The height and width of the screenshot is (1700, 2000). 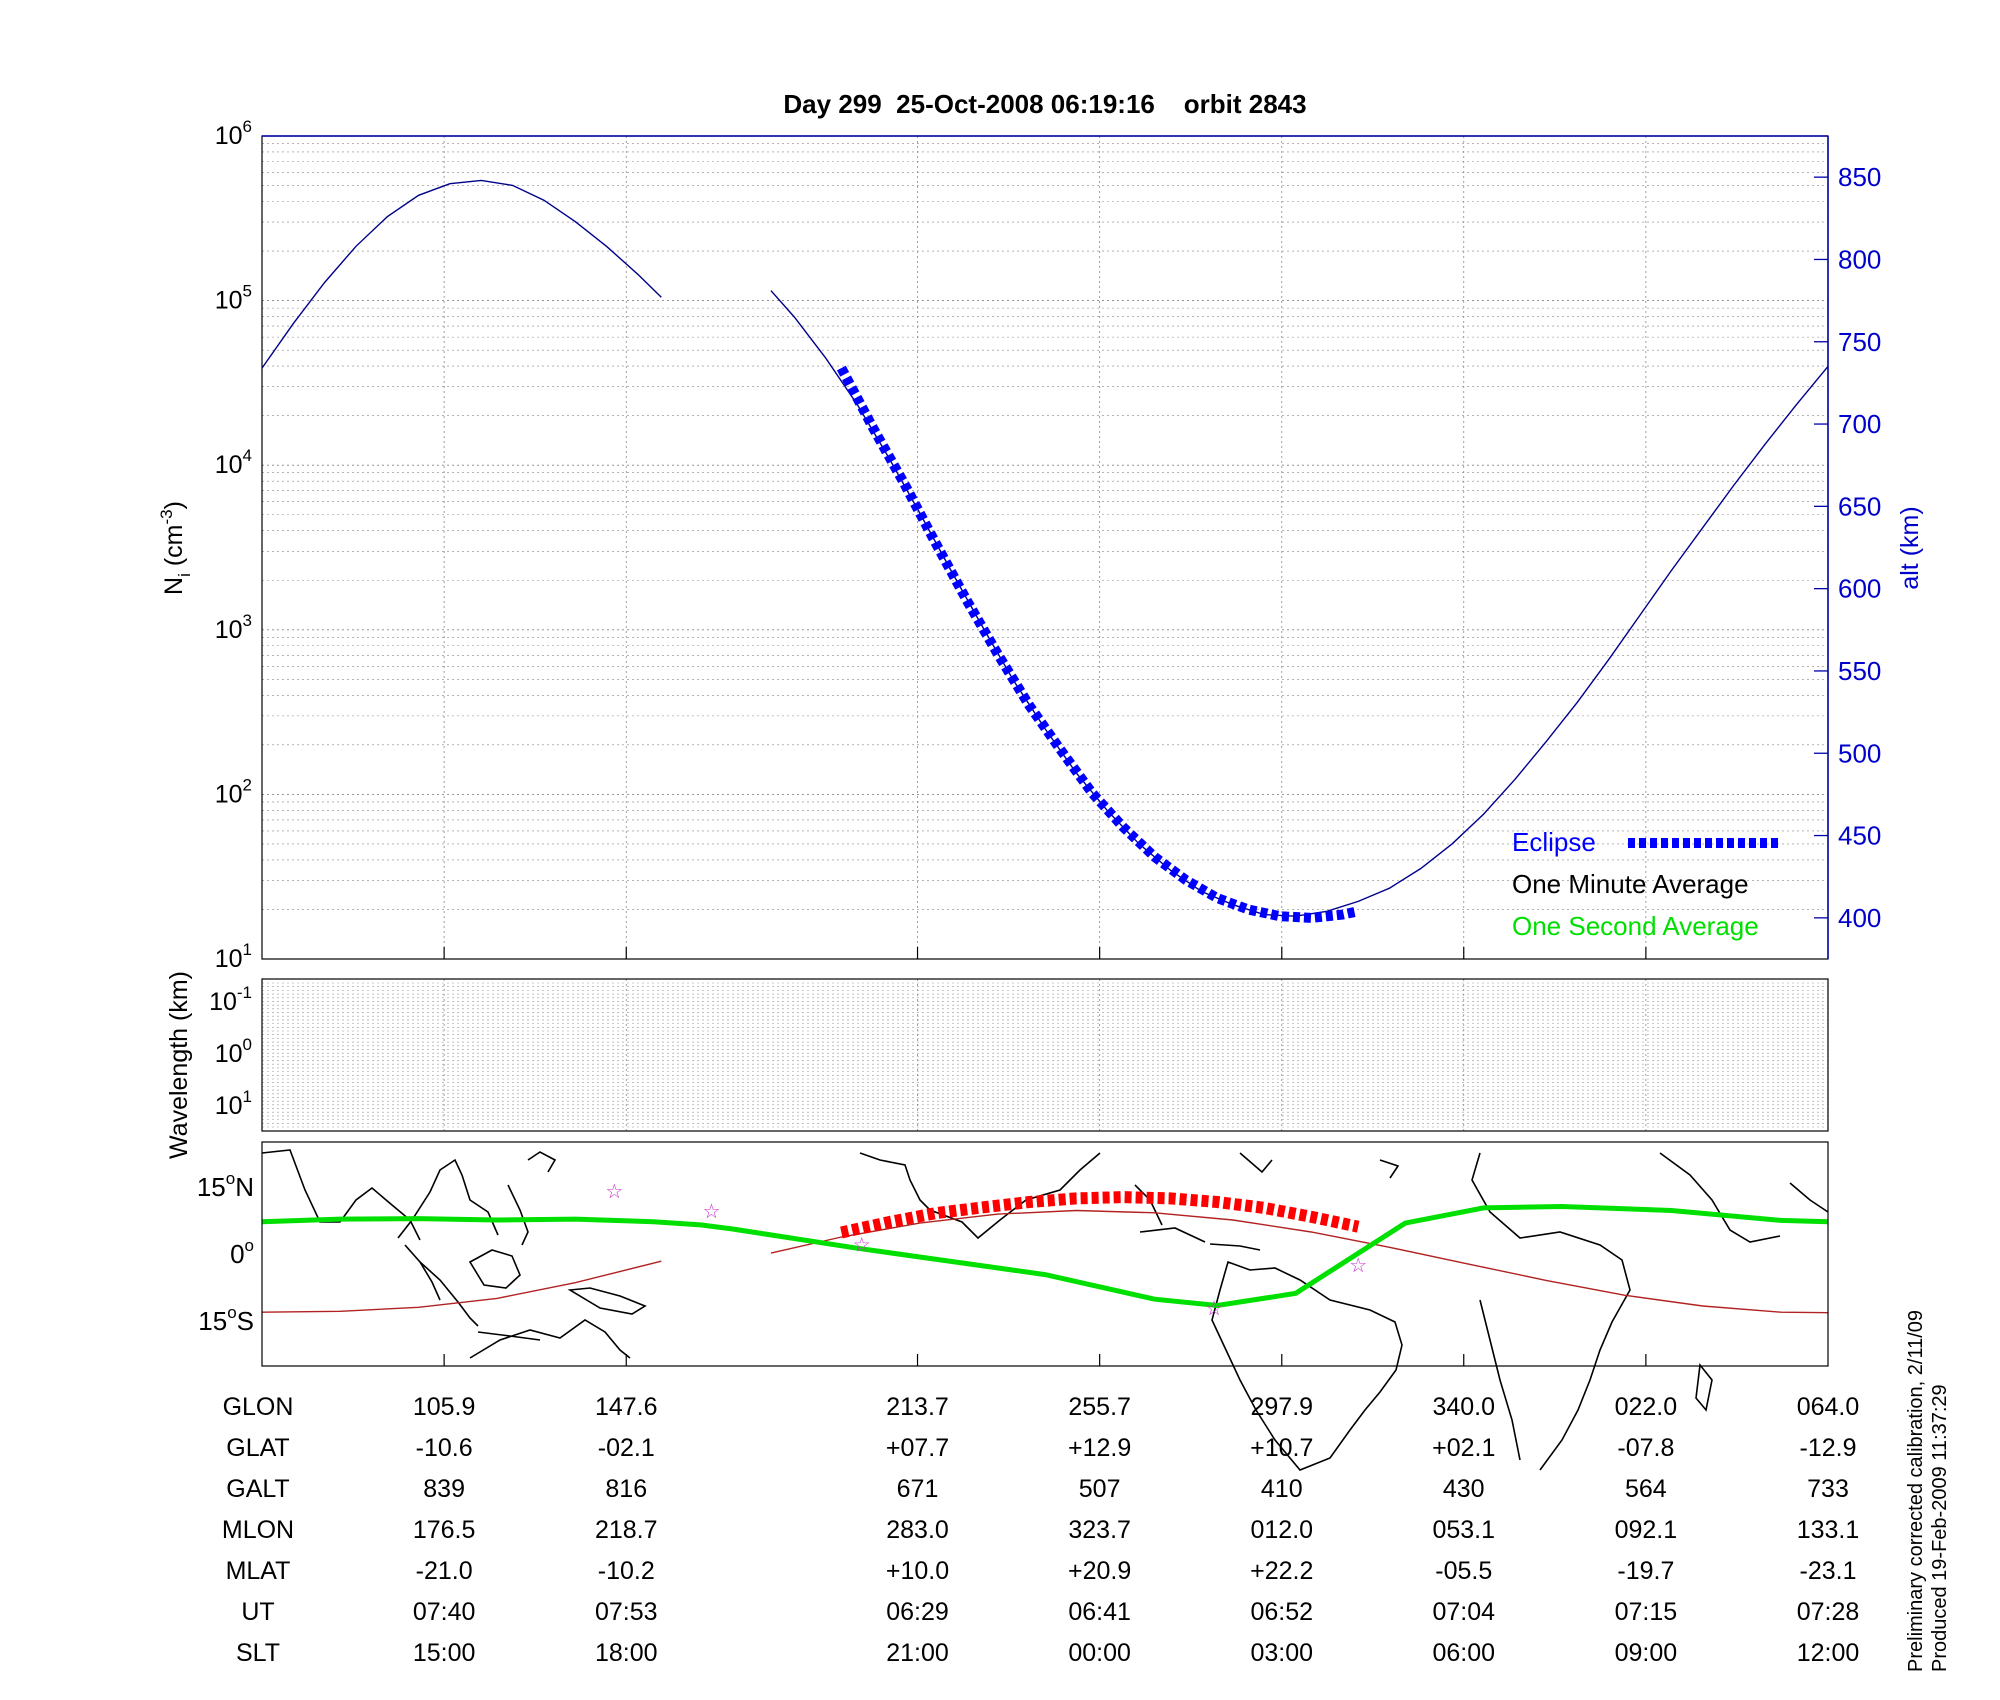 What do you see at coordinates (1828, 1448) in the screenshot?
I see `table-cell: -12.9` at bounding box center [1828, 1448].